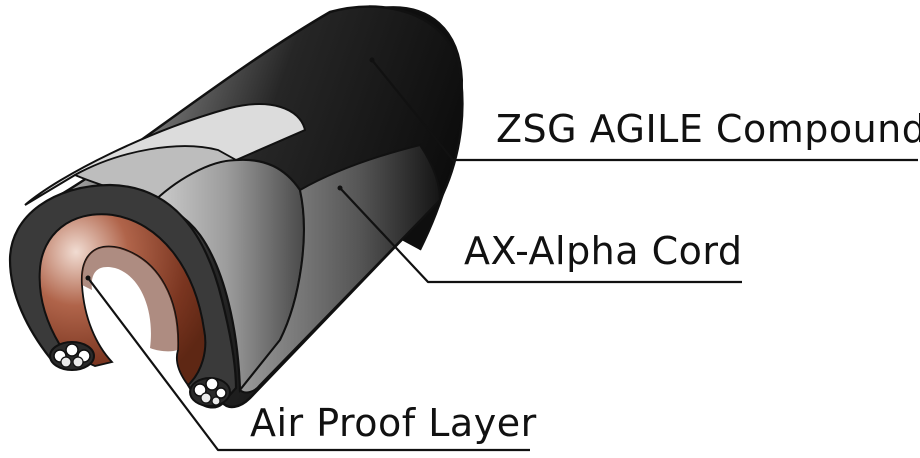 Image resolution: width=920 pixels, height=458 pixels. I want to click on right-bead-bundle, so click(210, 392).